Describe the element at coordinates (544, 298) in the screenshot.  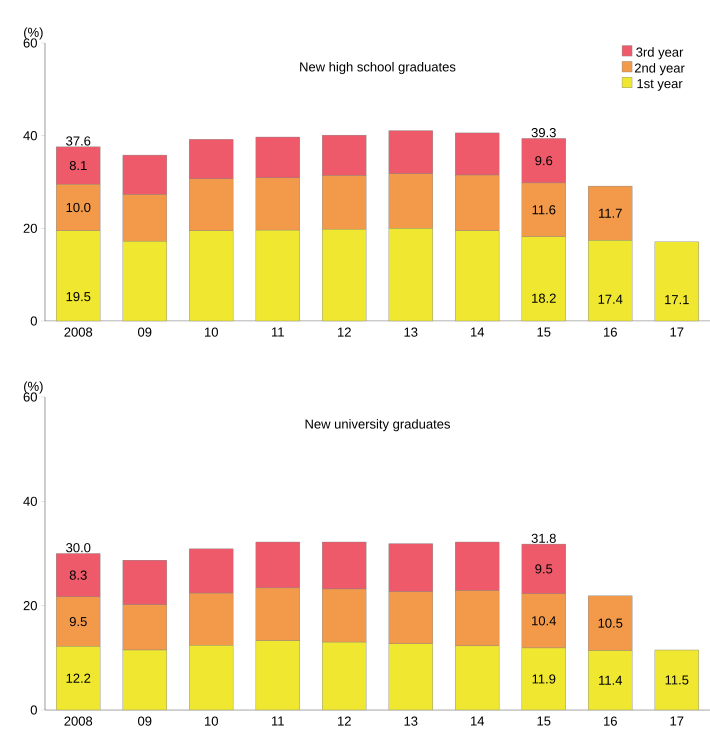
I see `data-label: 18.2` at that location.